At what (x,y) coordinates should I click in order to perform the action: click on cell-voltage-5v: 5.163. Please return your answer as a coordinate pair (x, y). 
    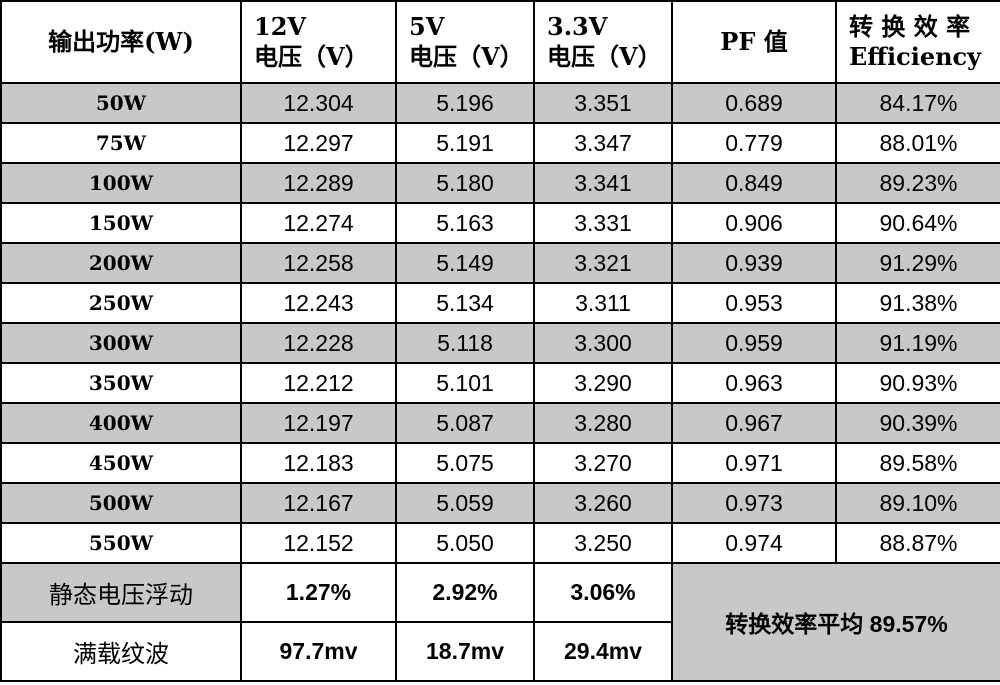
    Looking at the image, I should click on (465, 223).